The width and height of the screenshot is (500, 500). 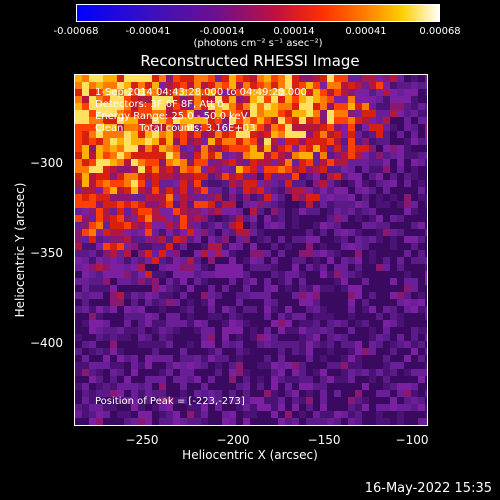 What do you see at coordinates (46, 343) in the screenshot?
I see `y-tick-label: −400` at bounding box center [46, 343].